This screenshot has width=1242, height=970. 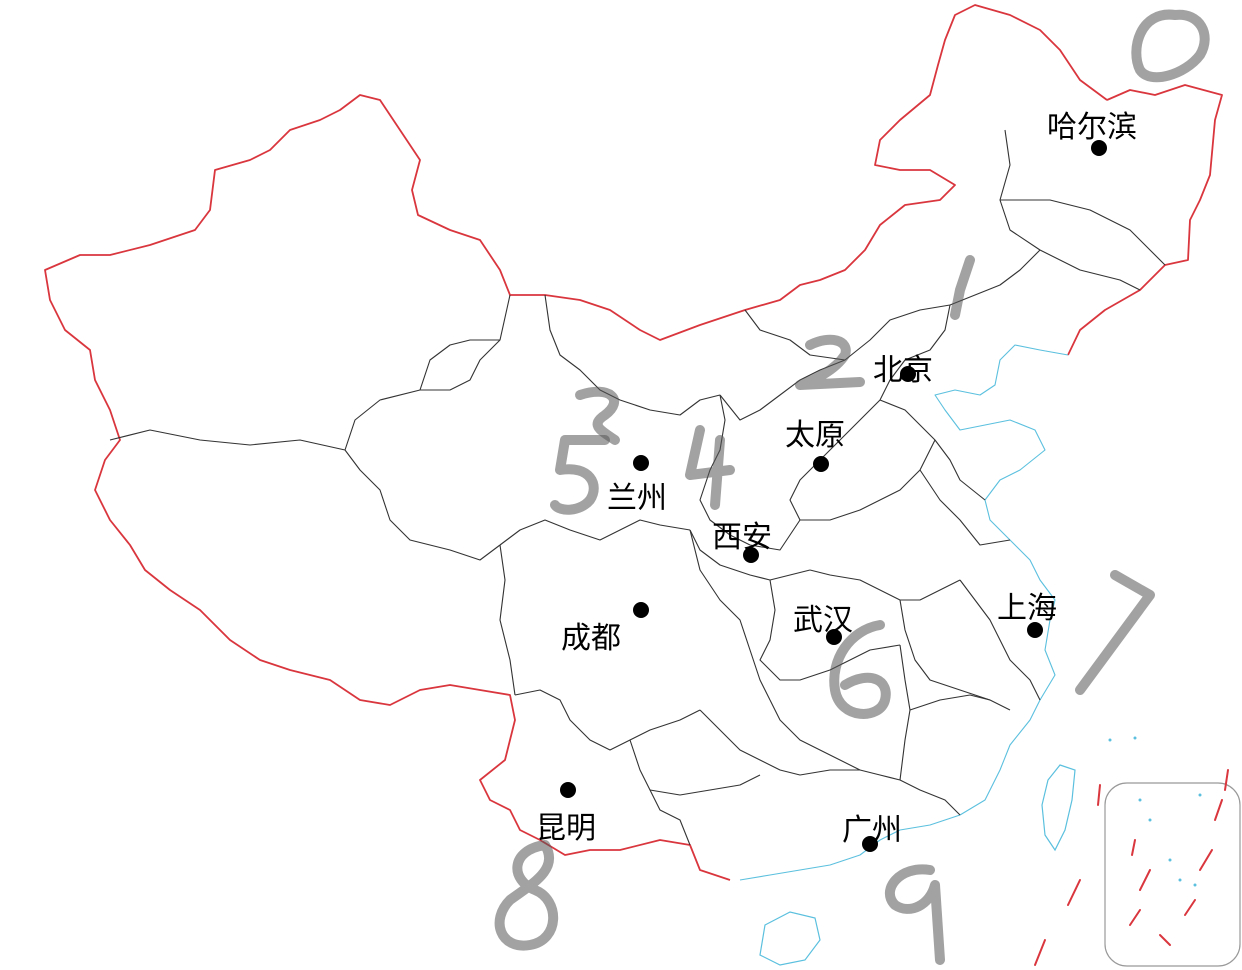 I want to click on city-label: 北京, so click(x=903, y=370).